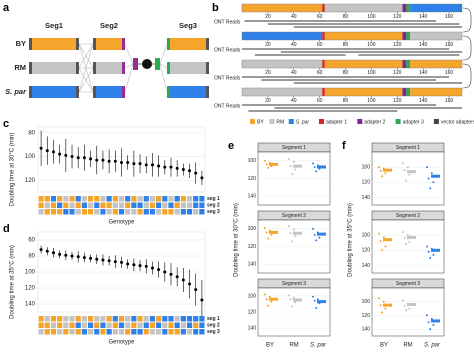 The width and height of the screenshot is (474, 355). What do you see at coordinates (163, 66) in the screenshot?
I see `connector` at bounding box center [163, 66].